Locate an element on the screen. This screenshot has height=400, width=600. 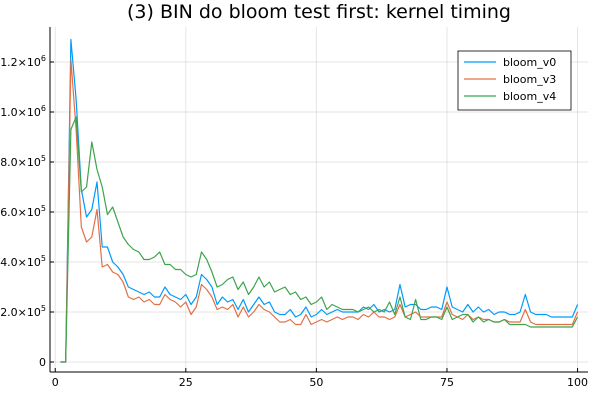
y-tick-mantissa: 8.0×10 is located at coordinates (20, 162).